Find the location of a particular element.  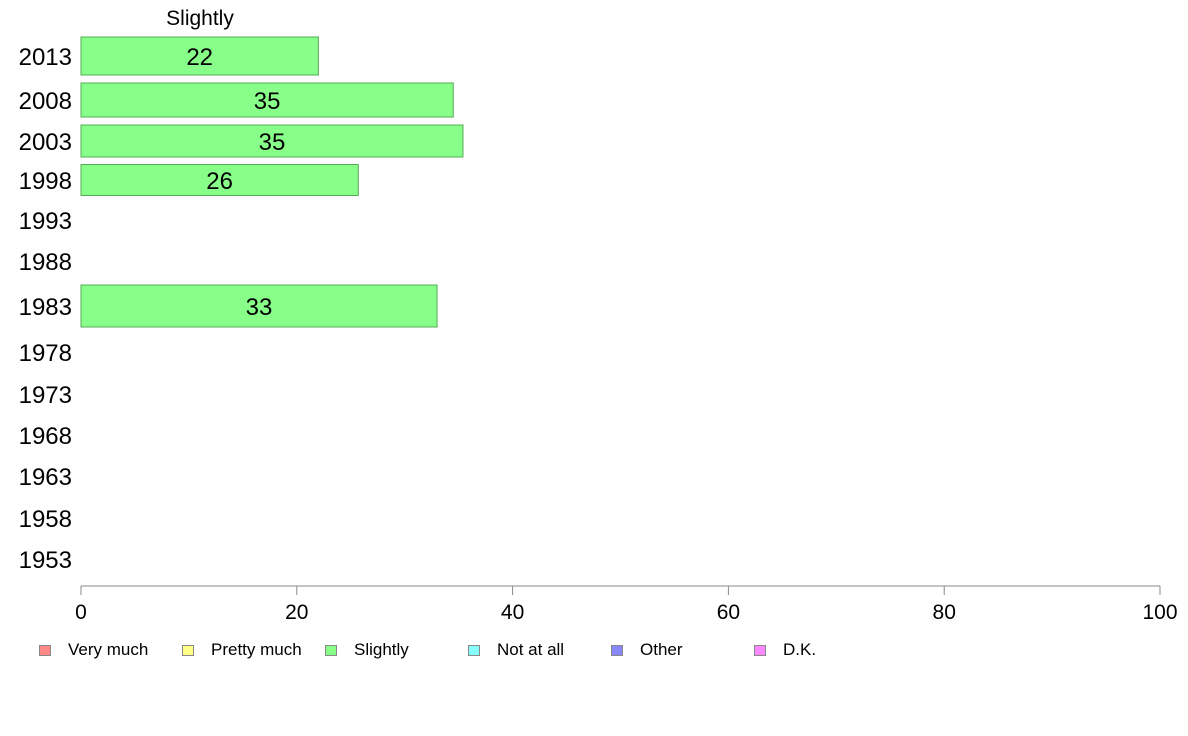

bar-2003 is located at coordinates (272, 141).